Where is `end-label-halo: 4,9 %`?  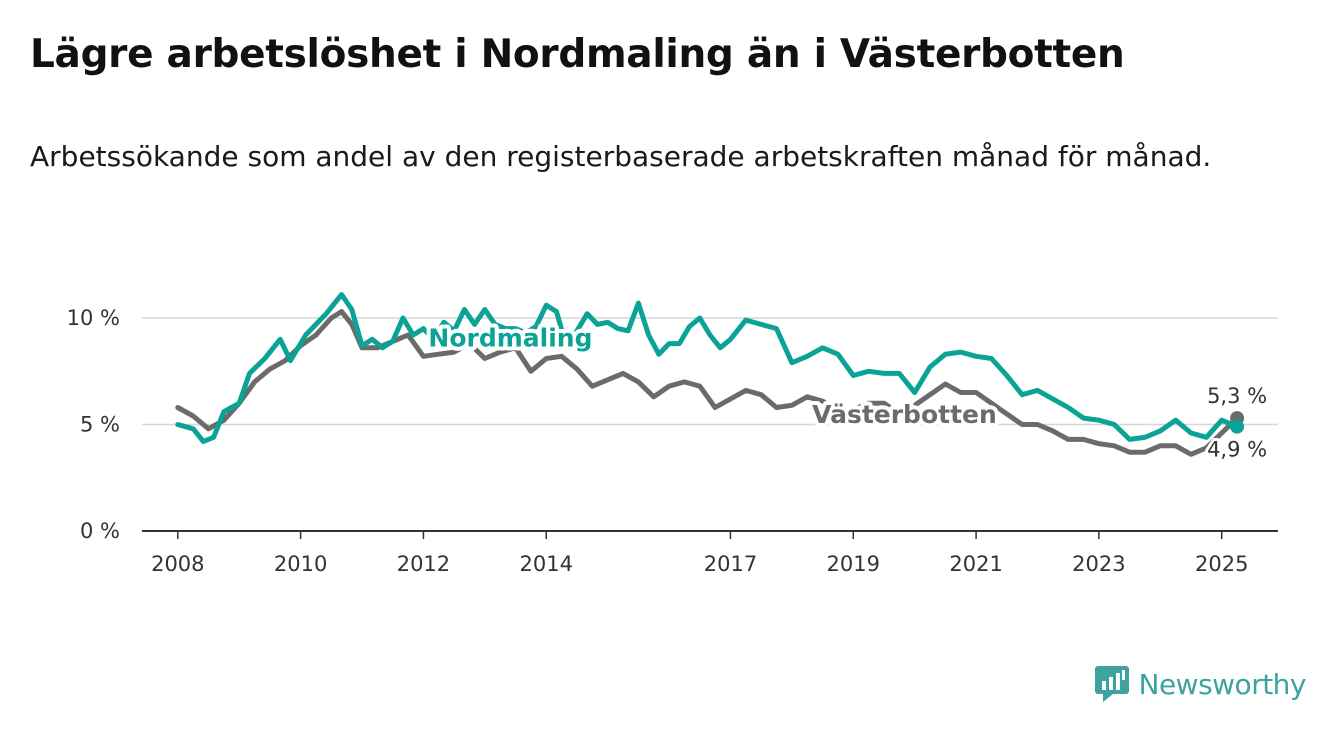
end-label-halo: 4,9 % is located at coordinates (1237, 450).